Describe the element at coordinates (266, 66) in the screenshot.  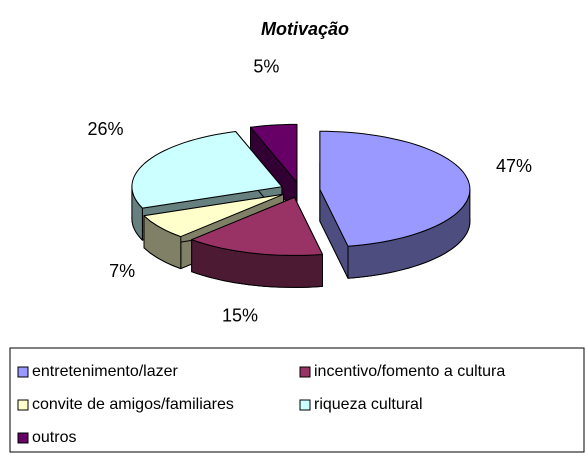
I see `data-label: 5%` at that location.